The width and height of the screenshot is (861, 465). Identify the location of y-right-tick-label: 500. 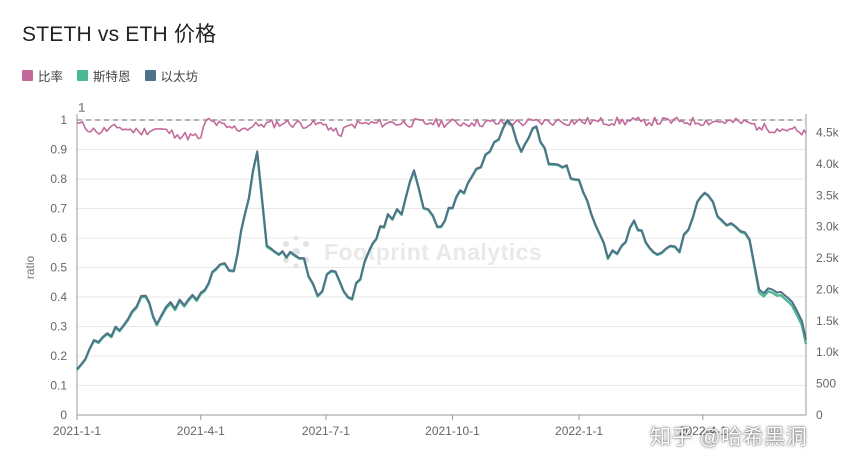
(826, 384).